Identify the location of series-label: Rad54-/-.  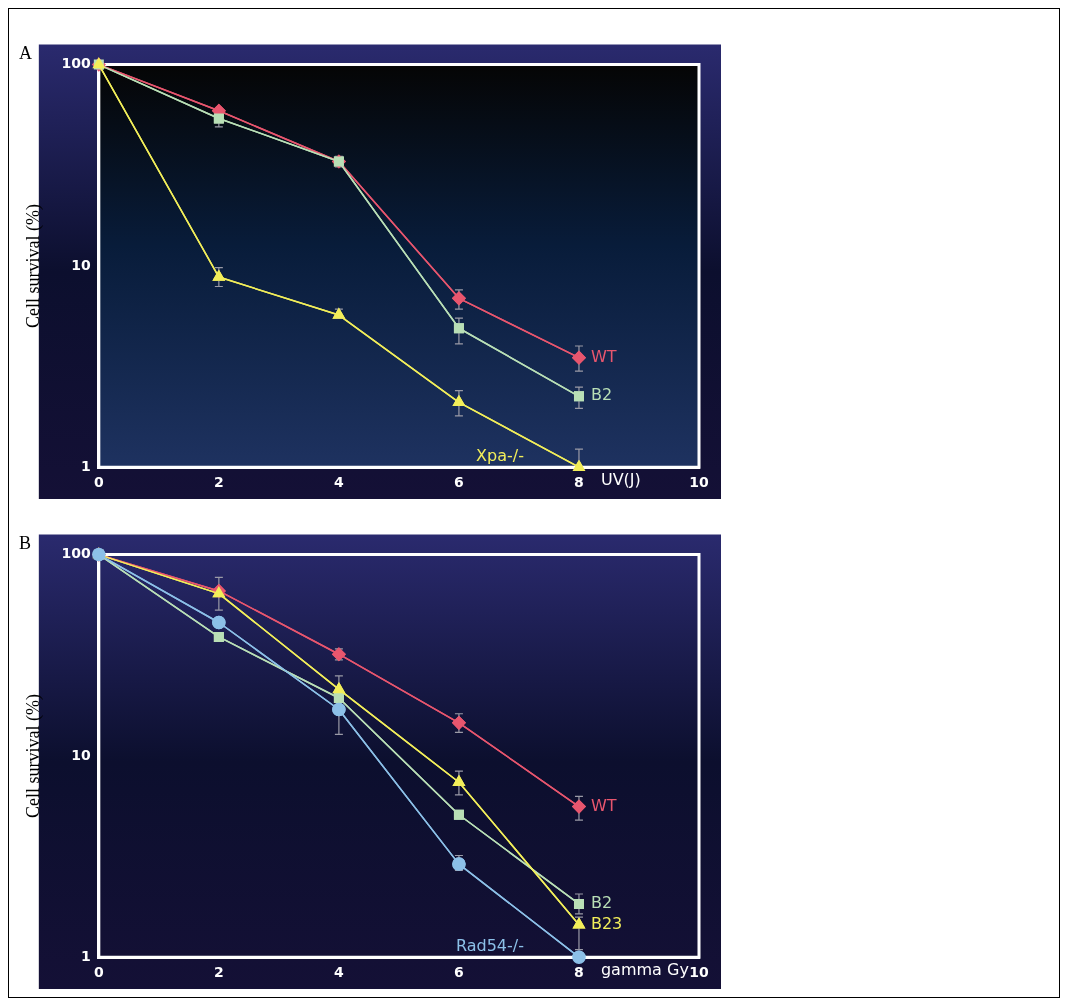
(489, 946).